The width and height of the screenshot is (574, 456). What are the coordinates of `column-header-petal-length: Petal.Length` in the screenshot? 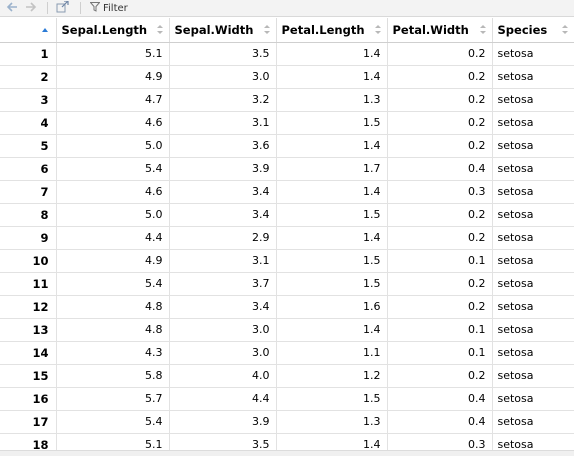 It's located at (332, 30).